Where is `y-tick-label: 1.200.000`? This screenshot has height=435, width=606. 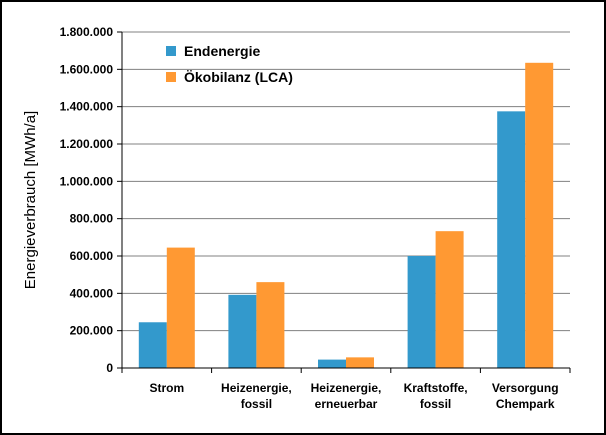 y-tick-label: 1.200.000 is located at coordinates (87, 144).